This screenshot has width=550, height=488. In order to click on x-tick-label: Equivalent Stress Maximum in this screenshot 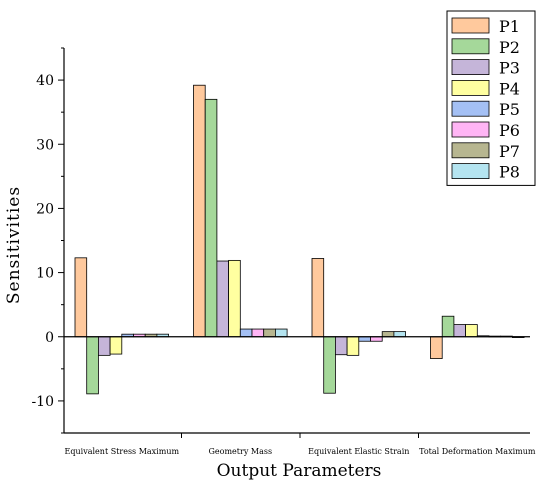, I will do `click(122, 451)`.